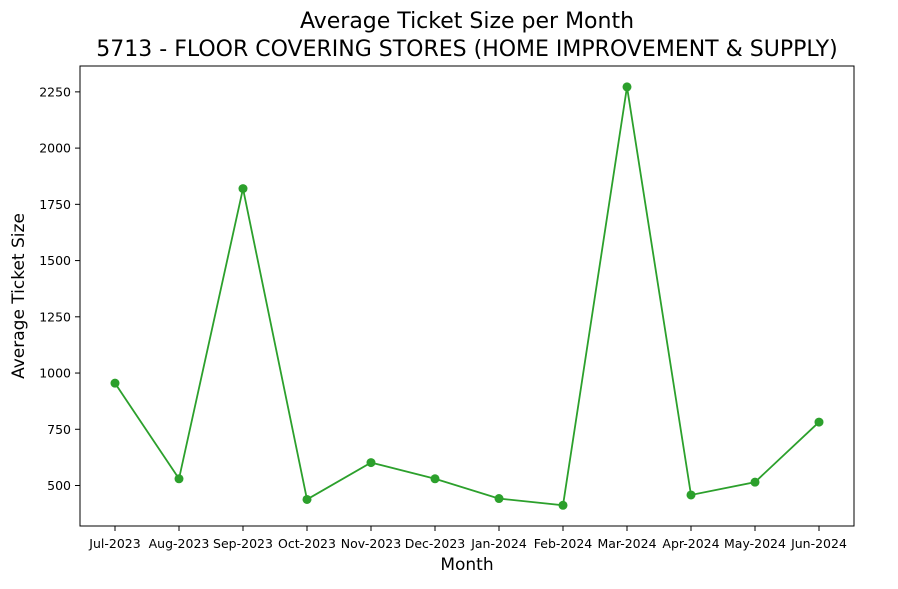 The width and height of the screenshot is (898, 589). I want to click on y-axis-label: Average Ticket Size, so click(19, 296).